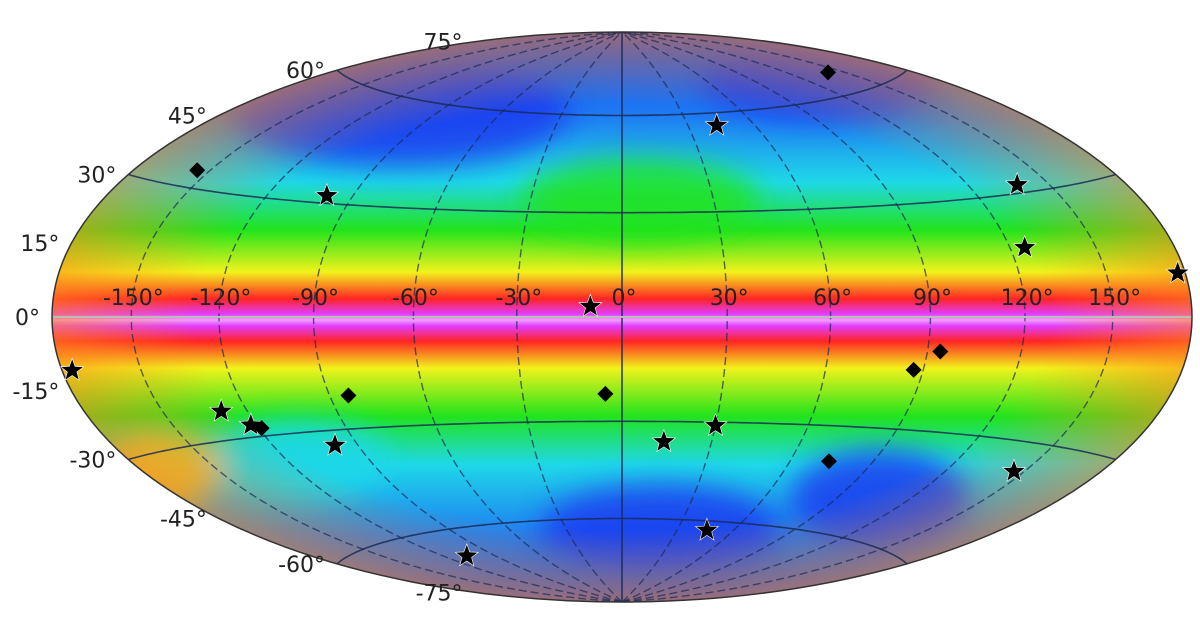 This screenshot has width=1200, height=633. Describe the element at coordinates (439, 593) in the screenshot. I see `latitude-label: -75°` at that location.